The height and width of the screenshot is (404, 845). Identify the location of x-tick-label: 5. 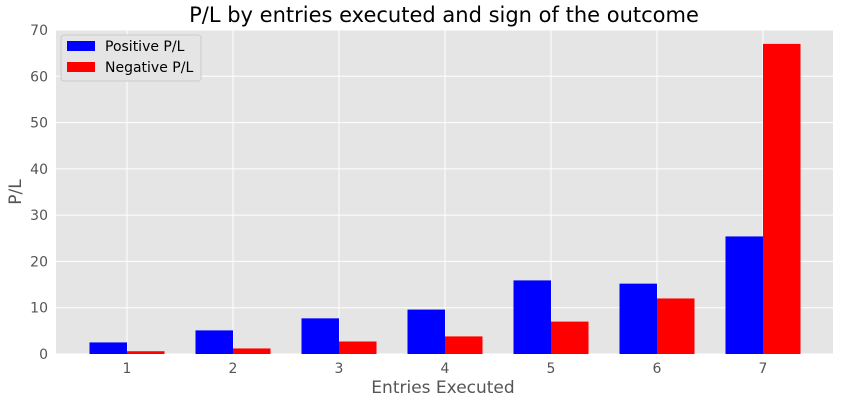
(551, 369).